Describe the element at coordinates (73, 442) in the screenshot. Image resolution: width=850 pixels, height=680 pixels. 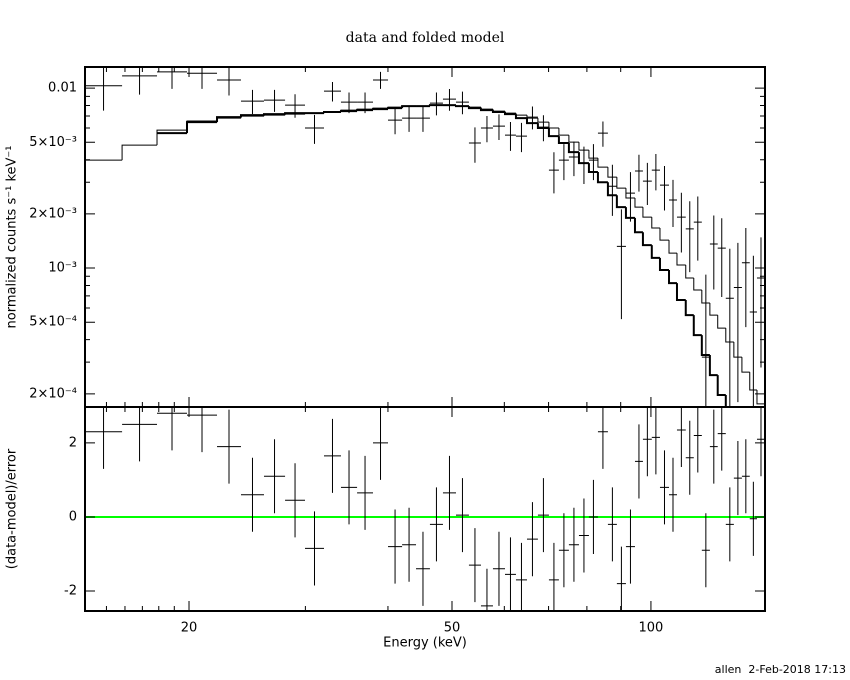
I see `y-tick-label: 2` at that location.